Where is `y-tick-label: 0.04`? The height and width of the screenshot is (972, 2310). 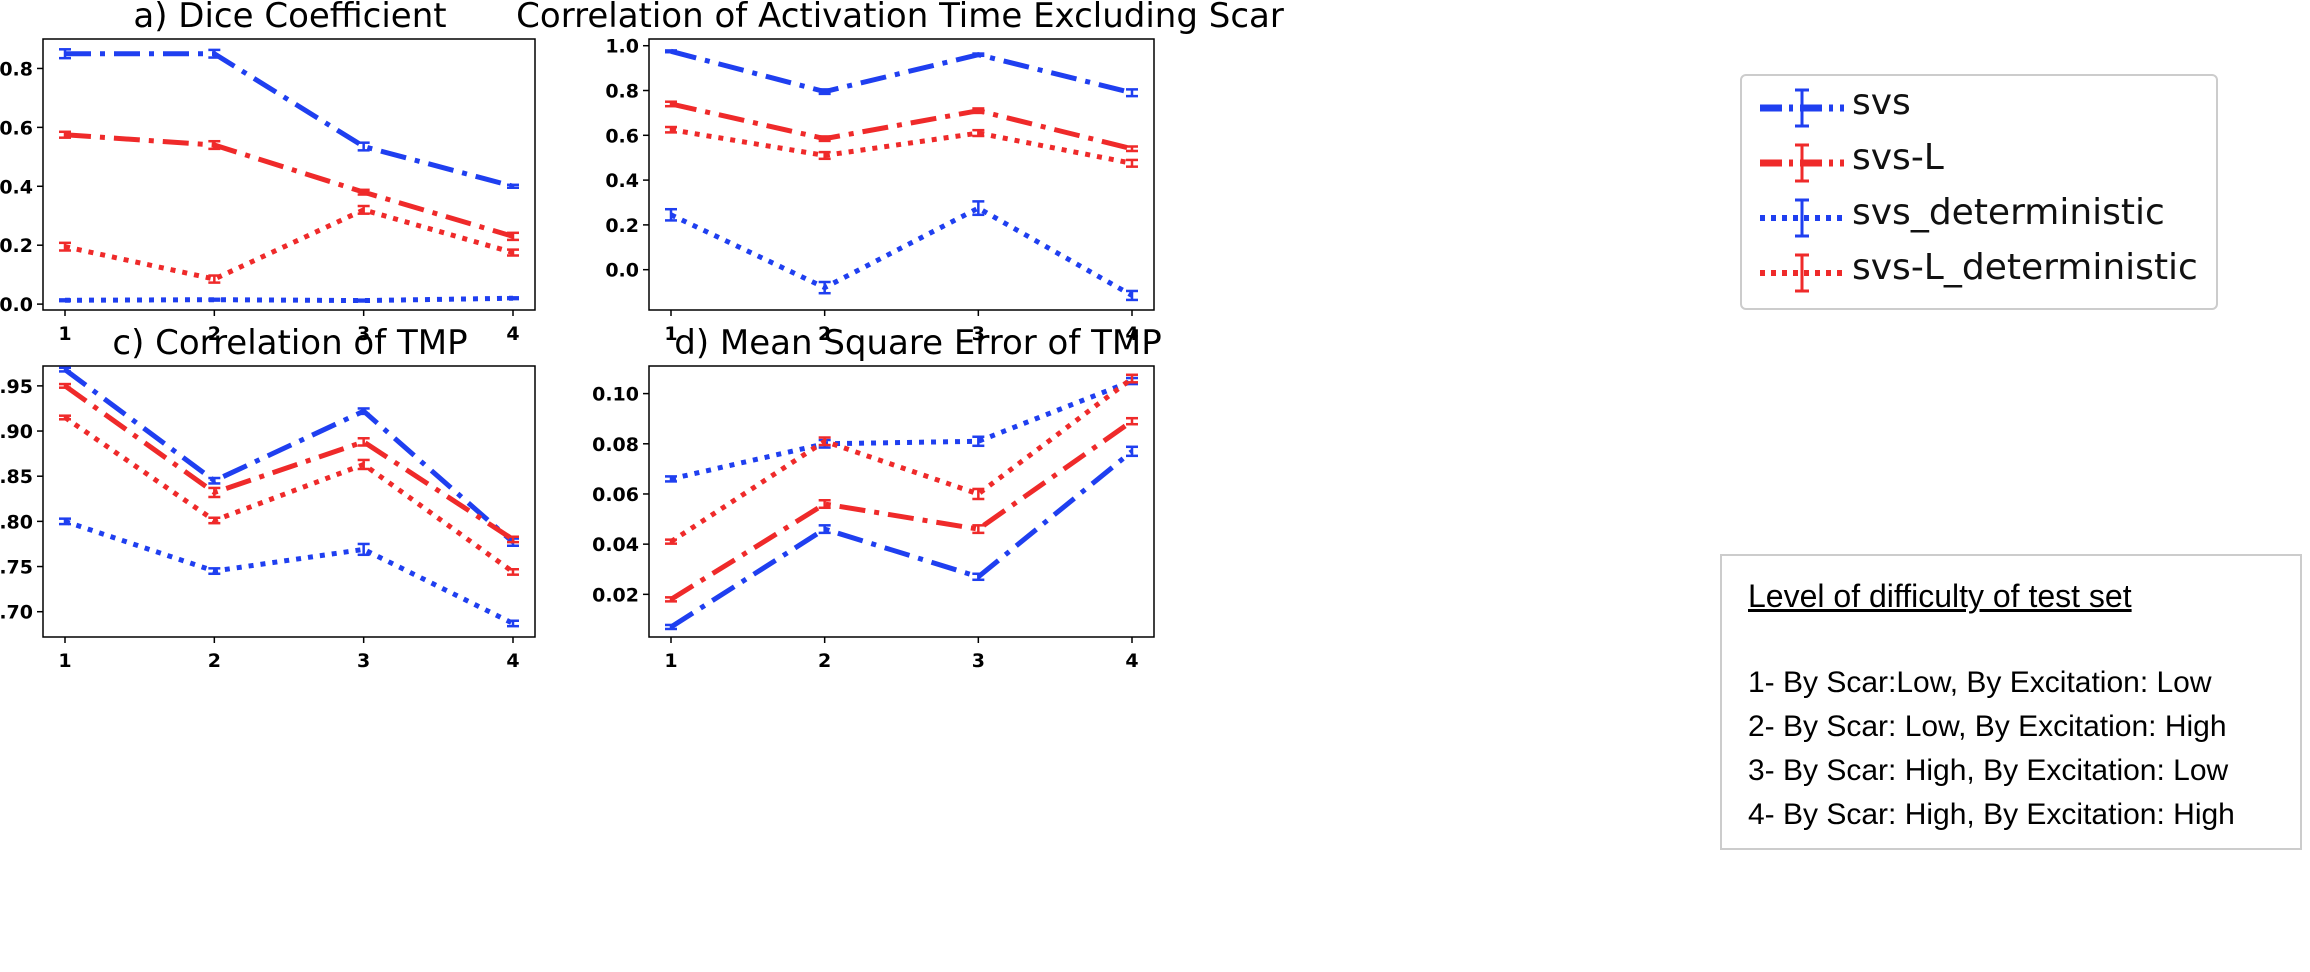
y-tick-label: 0.04 is located at coordinates (615, 545).